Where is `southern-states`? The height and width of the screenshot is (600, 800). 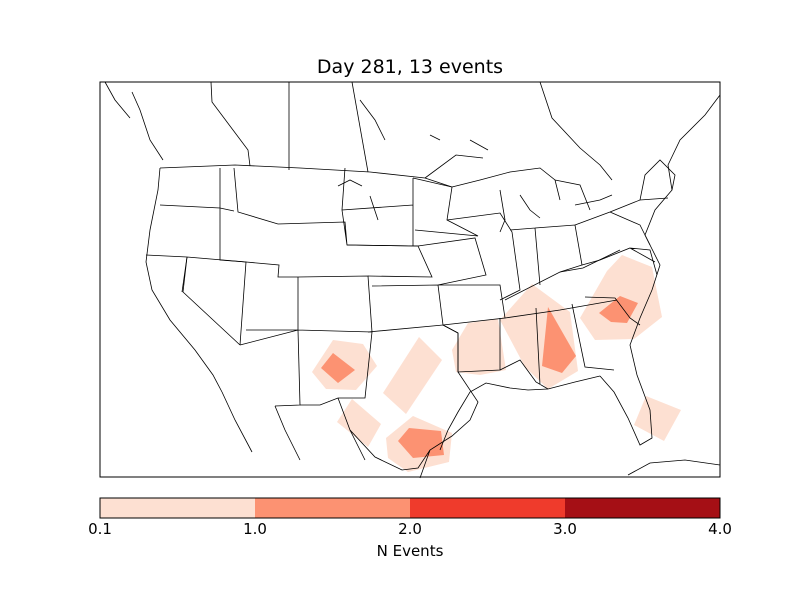
southern-states is located at coordinates (560, 319).